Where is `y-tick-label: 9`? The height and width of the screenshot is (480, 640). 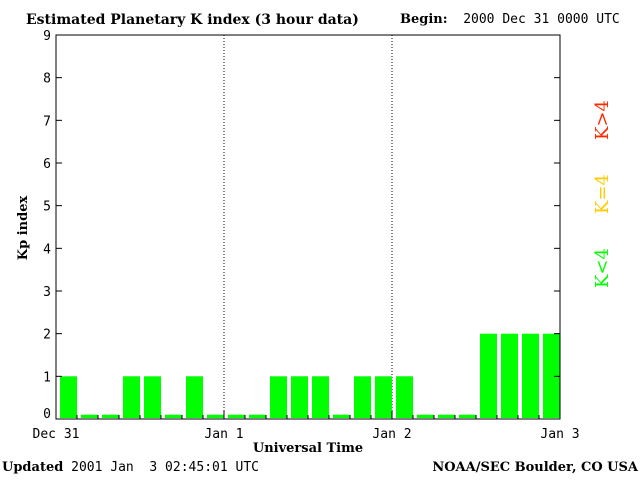 y-tick-label: 9 is located at coordinates (47, 36).